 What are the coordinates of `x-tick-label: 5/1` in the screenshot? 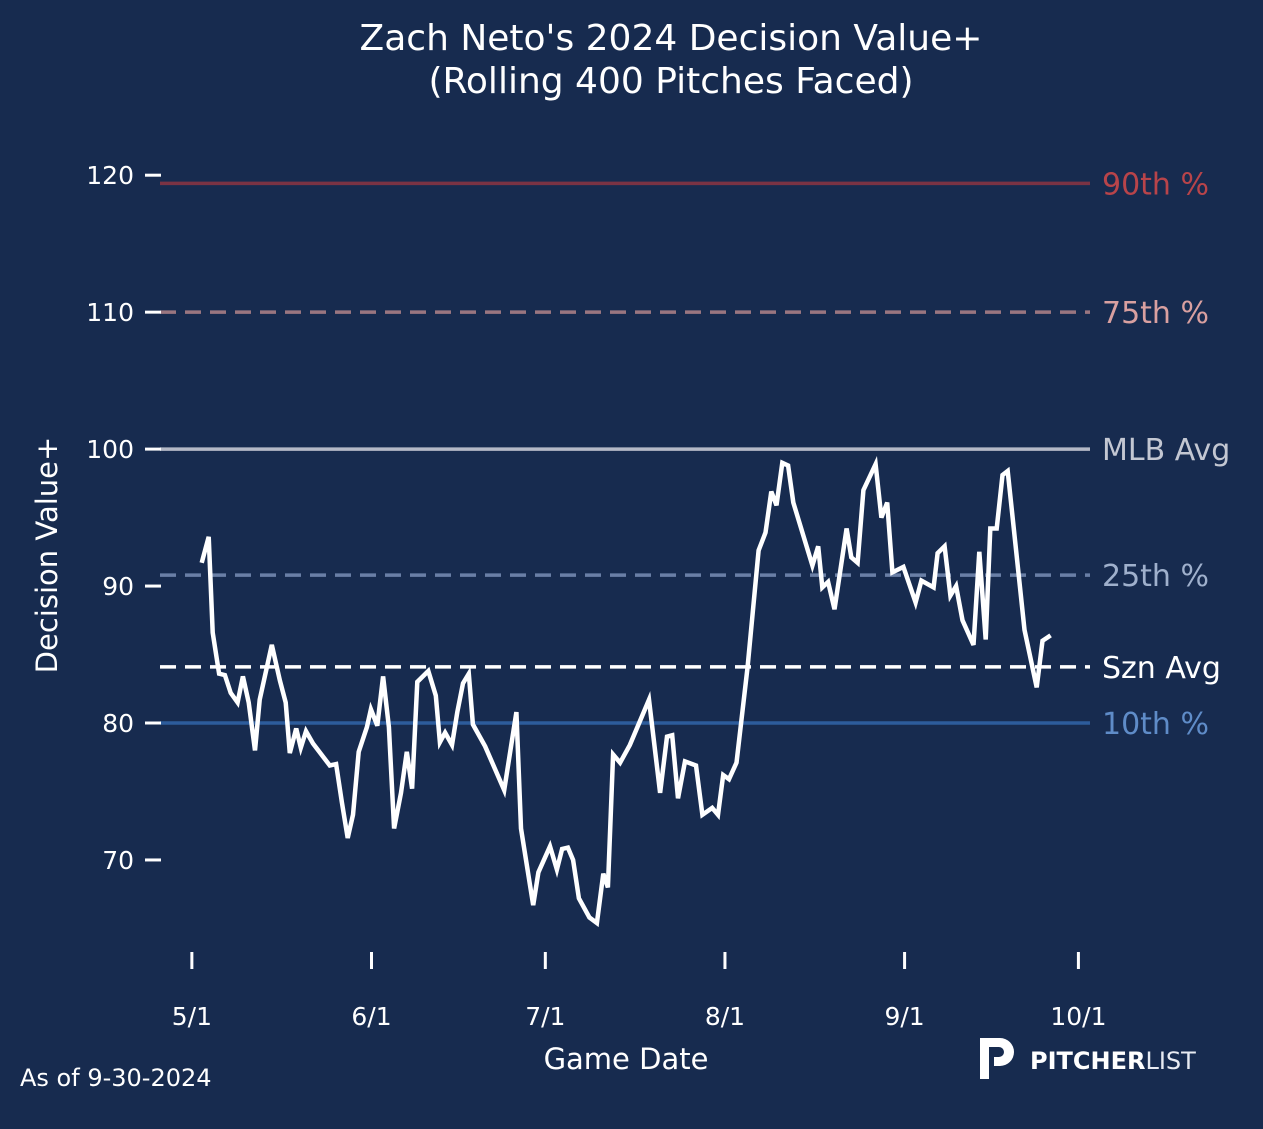 It's located at (192, 1016).